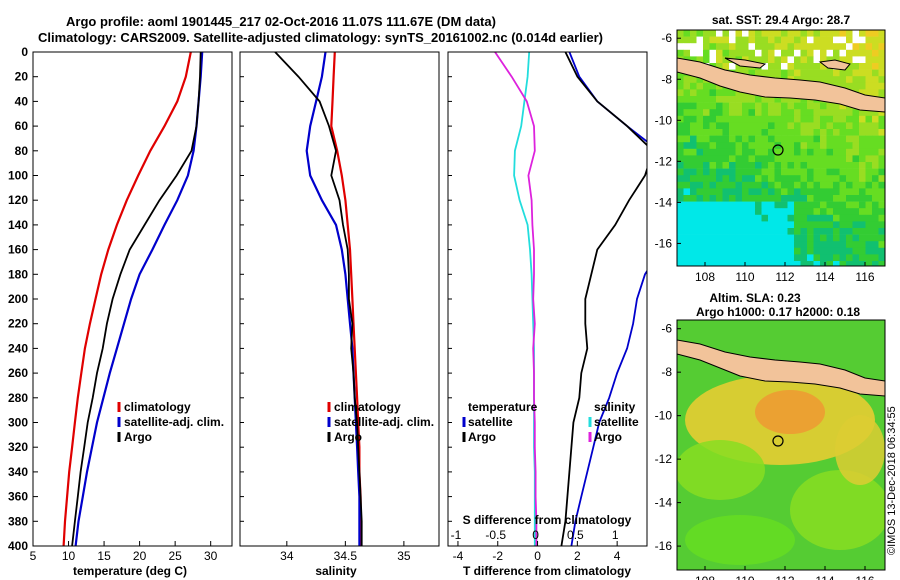 This screenshot has width=900, height=580. What do you see at coordinates (33, 556) in the screenshot?
I see `temp-tick-label: 5` at bounding box center [33, 556].